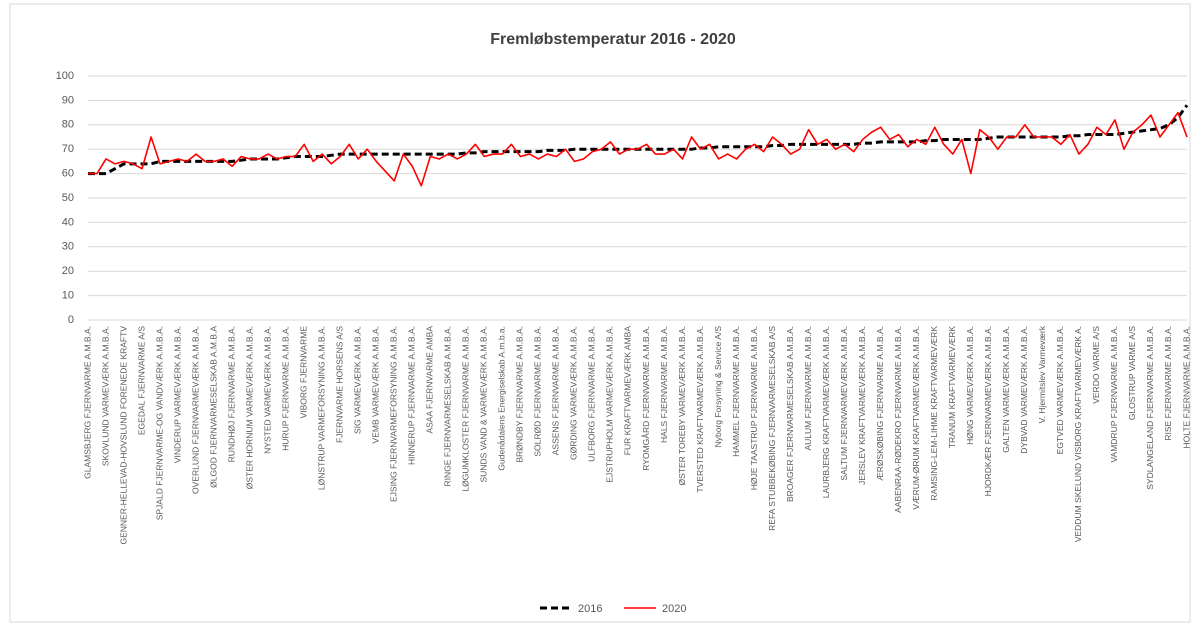 Image resolution: width=1200 pixels, height=623 pixels. I want to click on y-tick-label: 80, so click(68, 125).